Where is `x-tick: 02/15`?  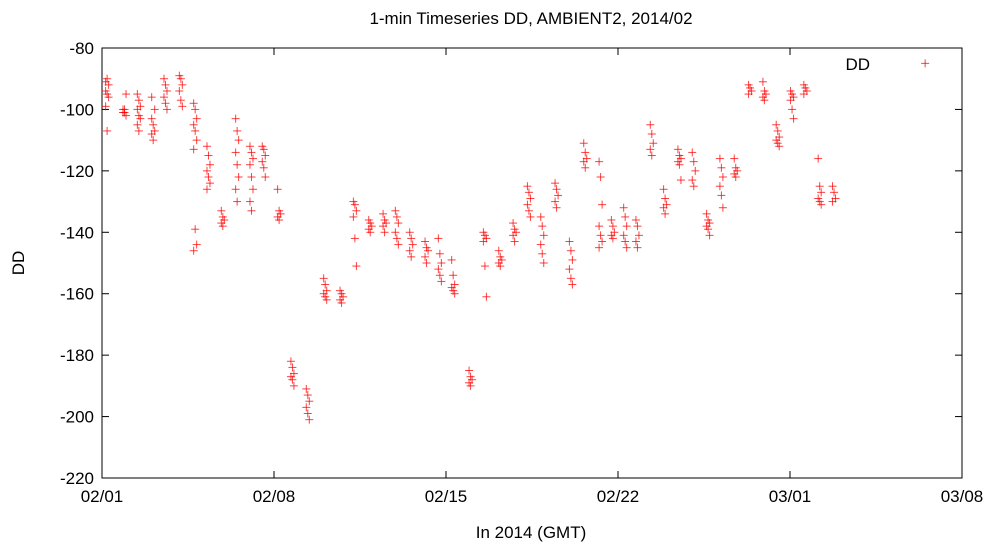 x-tick: 02/15 is located at coordinates (446, 277).